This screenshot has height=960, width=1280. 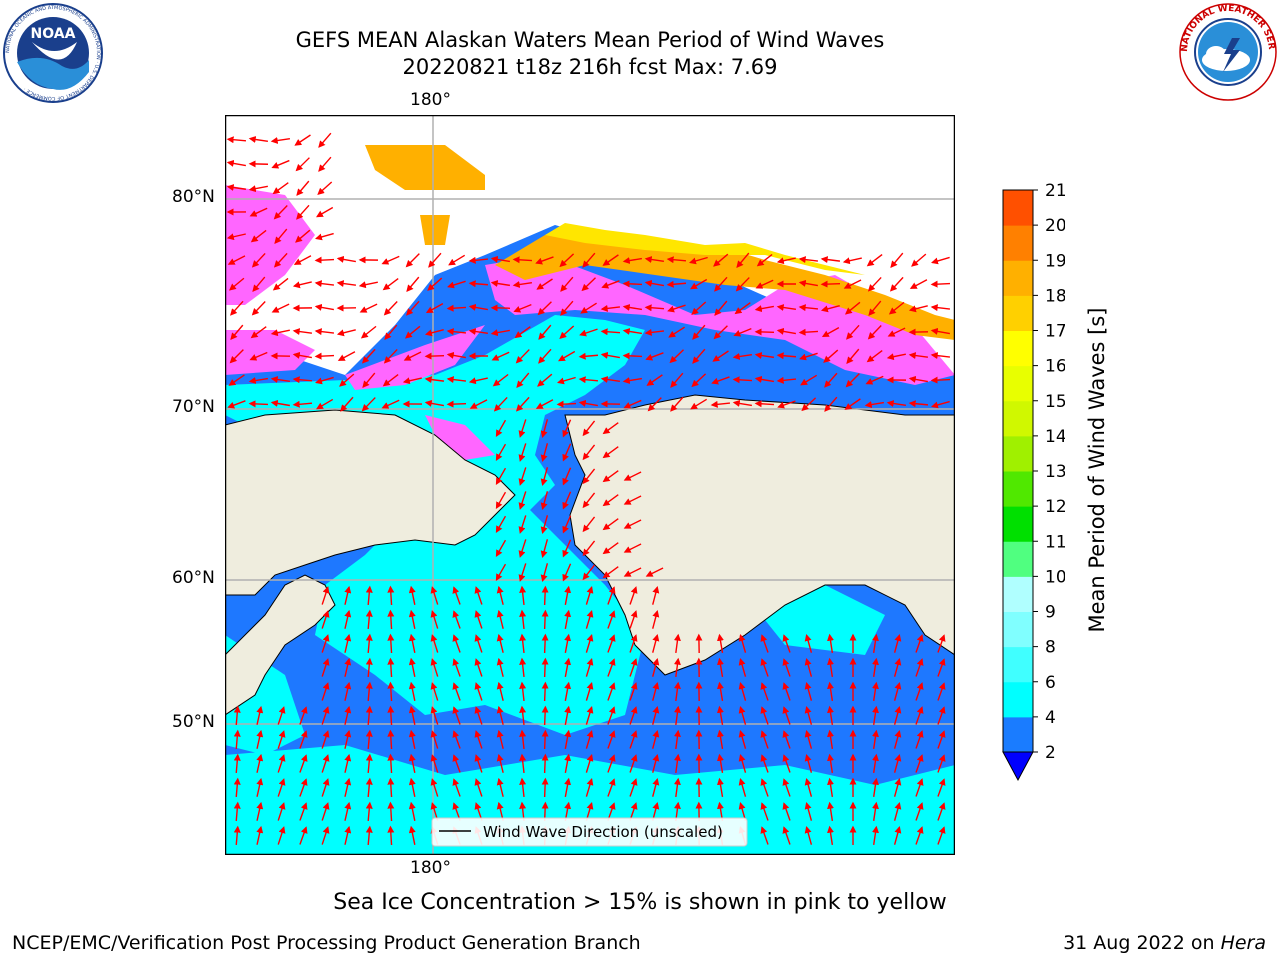 What do you see at coordinates (430, 100) in the screenshot?
I see `lon-label-top: 180°` at bounding box center [430, 100].